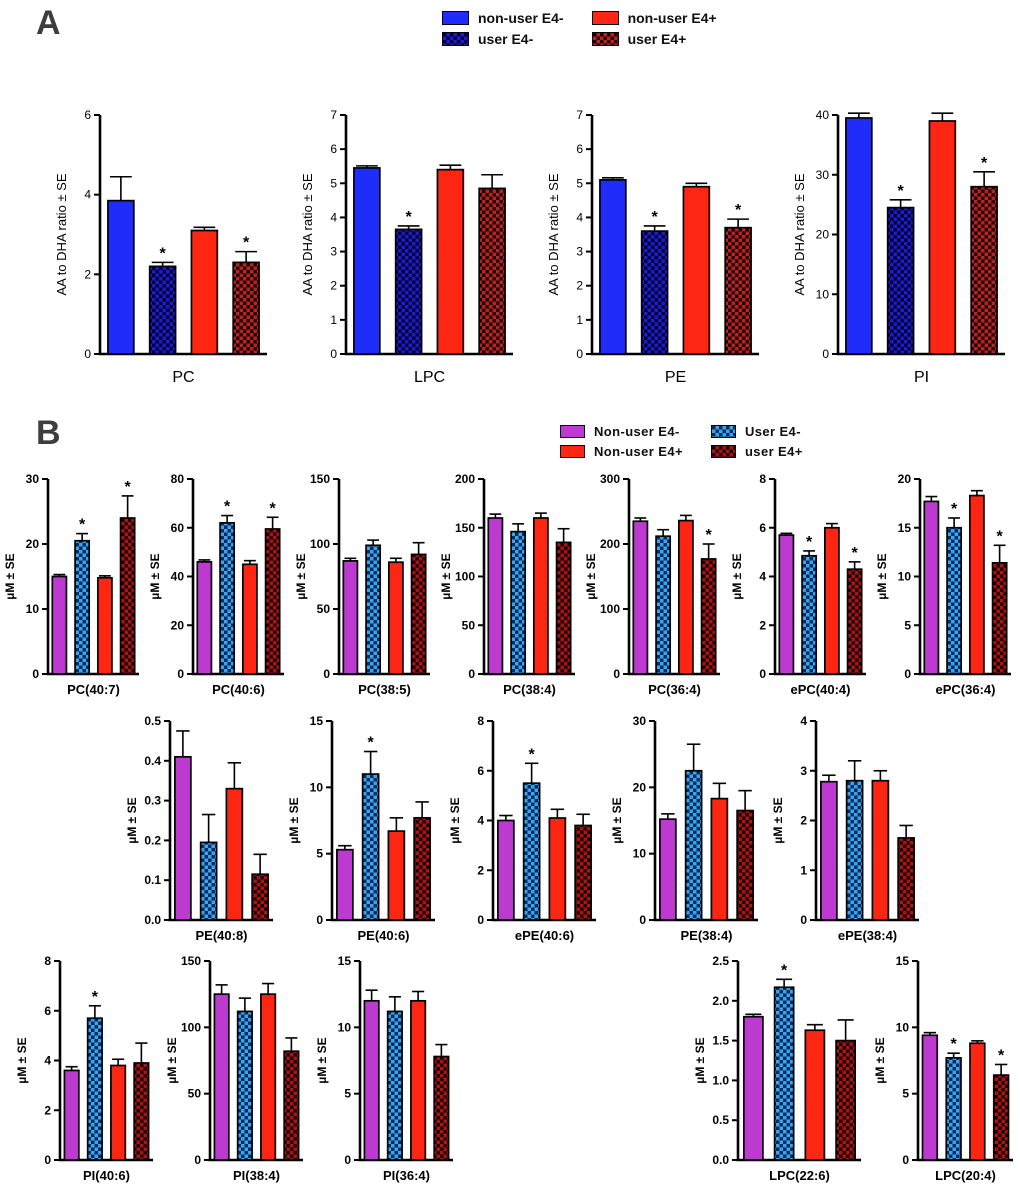  What do you see at coordinates (364, 584) in the screenshot?
I see `chart-PC(38:5): 0 50 100 150 µM ± SE PC(38:5)` at bounding box center [364, 584].